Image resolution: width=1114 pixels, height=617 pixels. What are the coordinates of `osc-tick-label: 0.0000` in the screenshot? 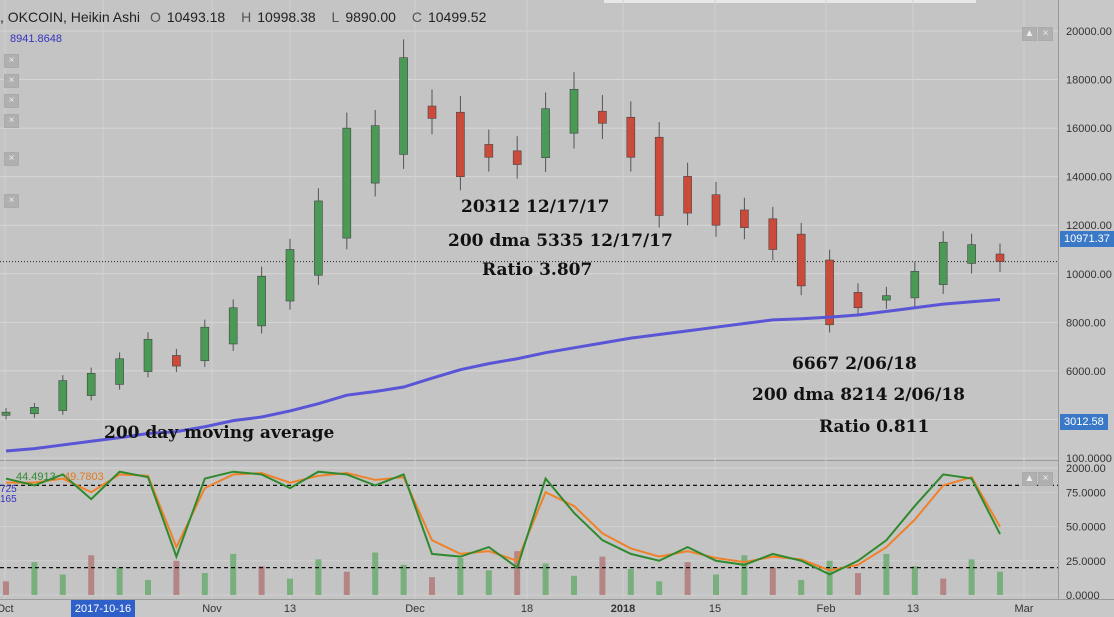 It's located at (1083, 596).